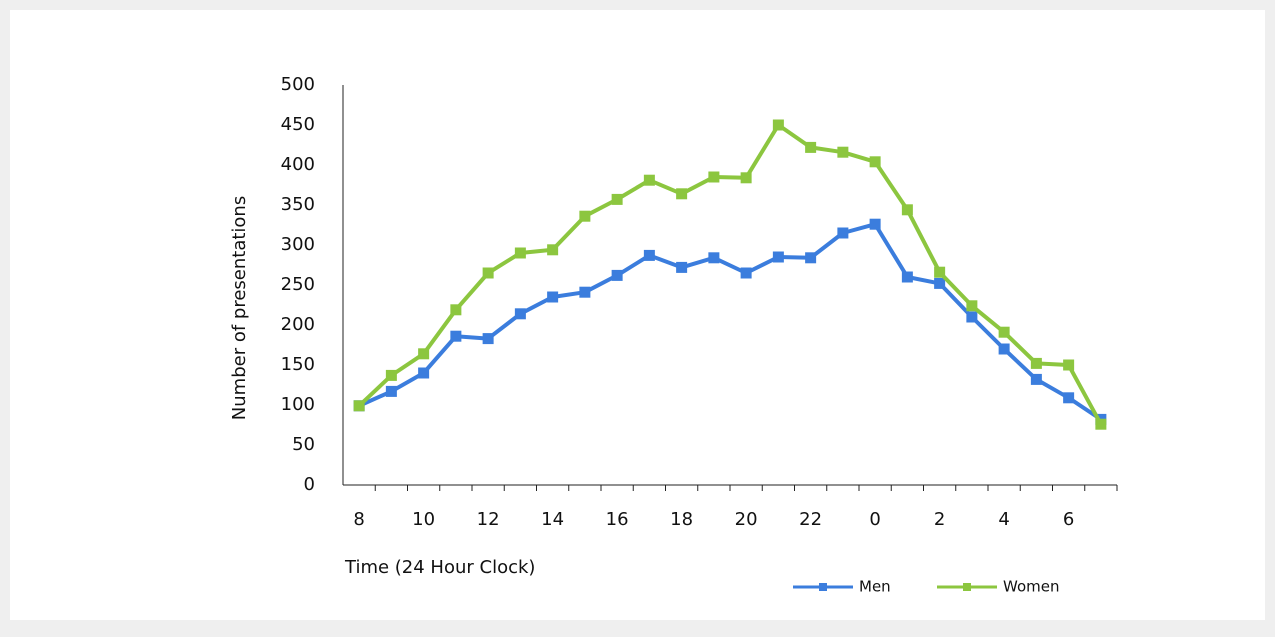  I want to click on x-tick-label: 2, so click(939, 519).